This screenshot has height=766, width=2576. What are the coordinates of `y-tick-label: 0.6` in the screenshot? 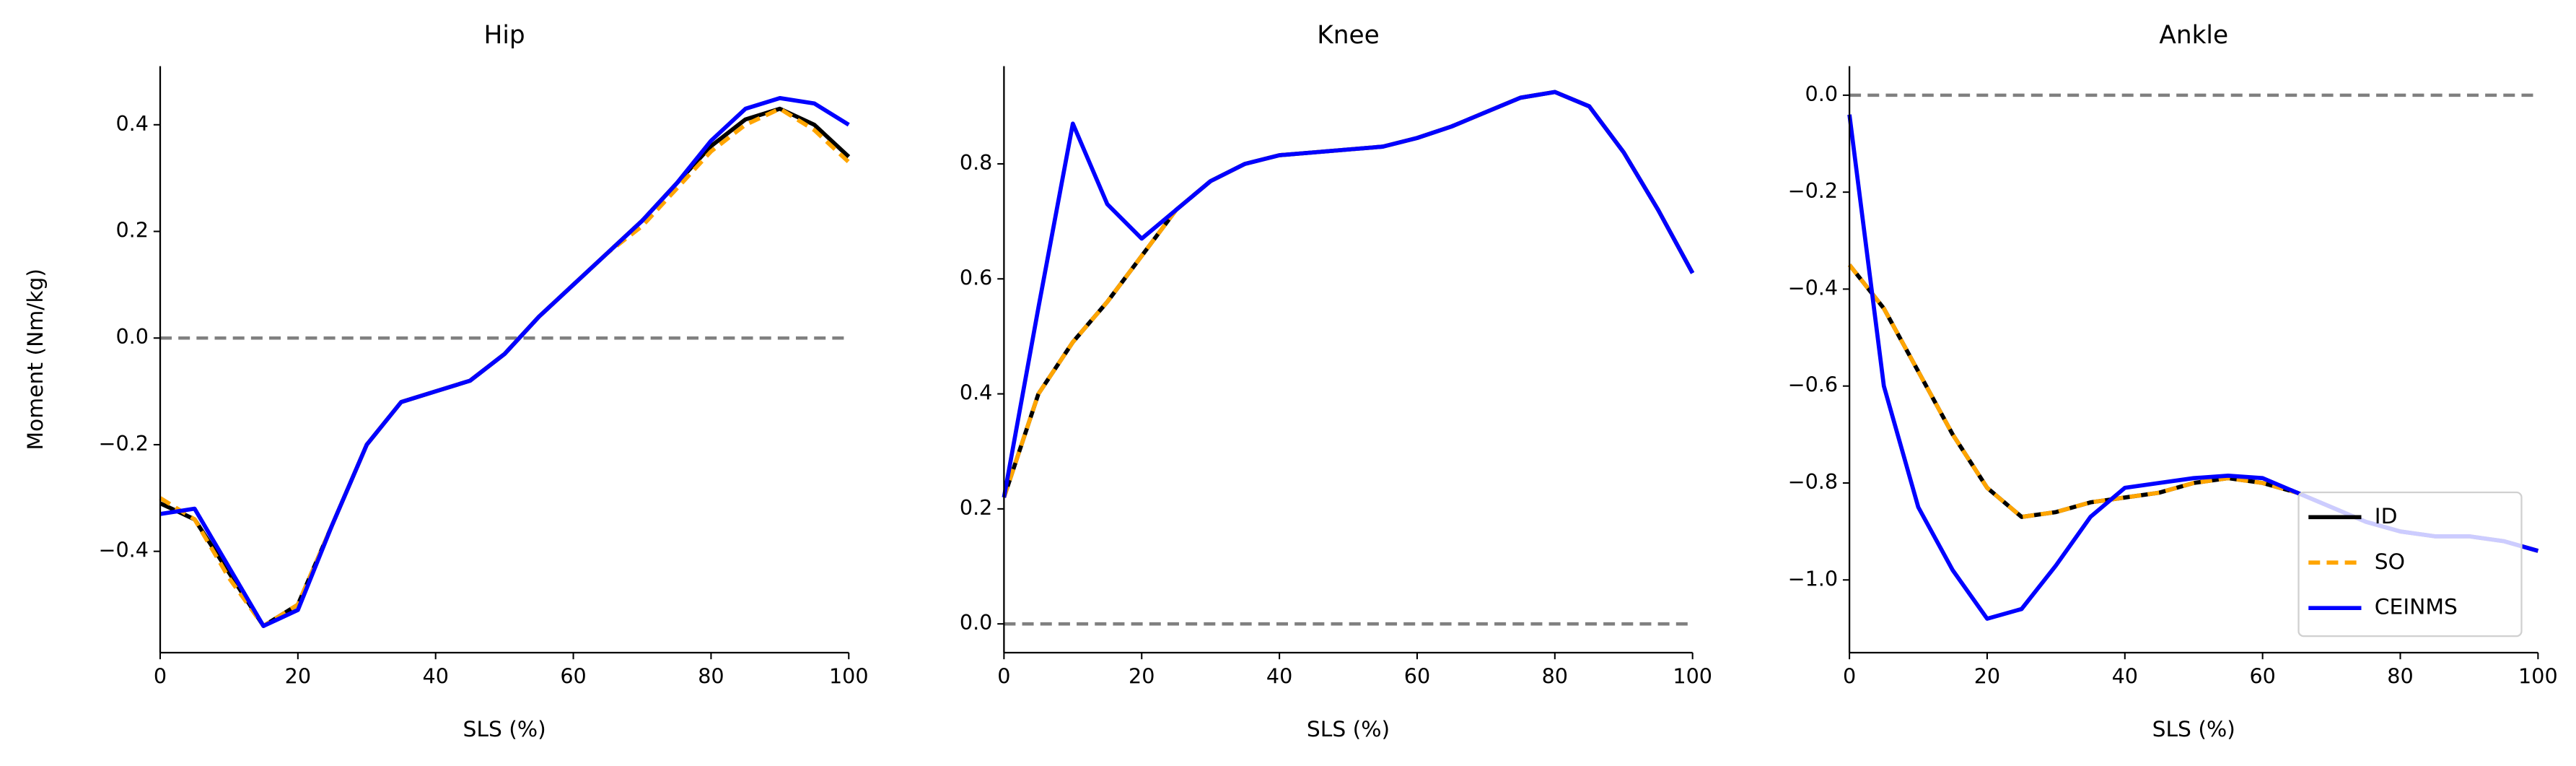 It's located at (976, 277).